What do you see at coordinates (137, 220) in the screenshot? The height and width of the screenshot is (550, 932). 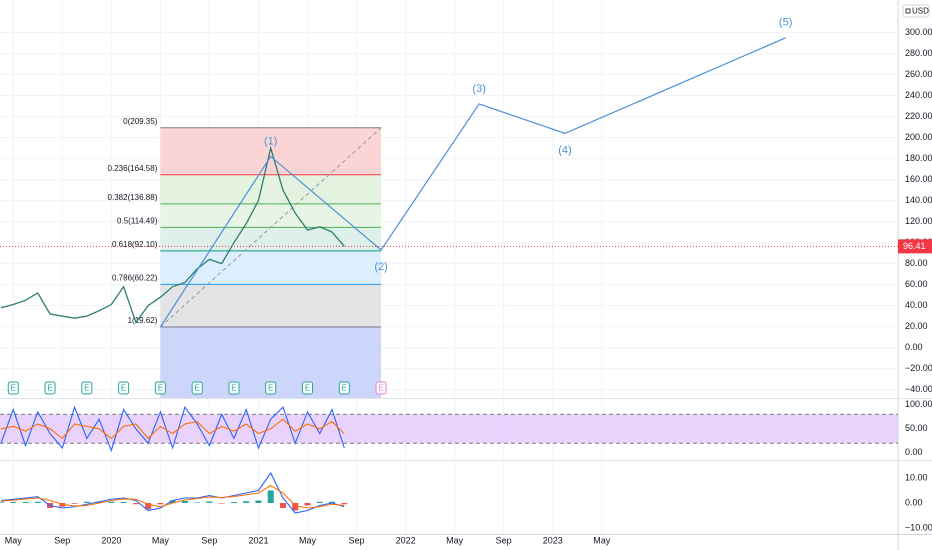 I see `fib-label: 0.5(114.49)` at bounding box center [137, 220].